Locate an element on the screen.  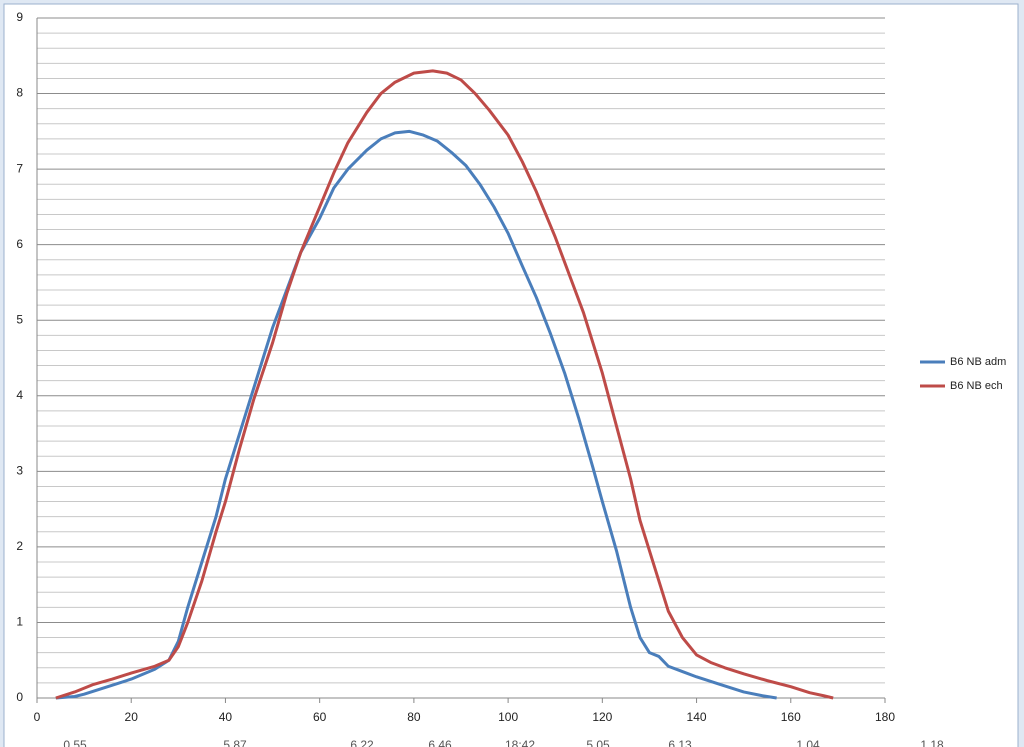
y-tick-label: 6 is located at coordinates (19, 244).